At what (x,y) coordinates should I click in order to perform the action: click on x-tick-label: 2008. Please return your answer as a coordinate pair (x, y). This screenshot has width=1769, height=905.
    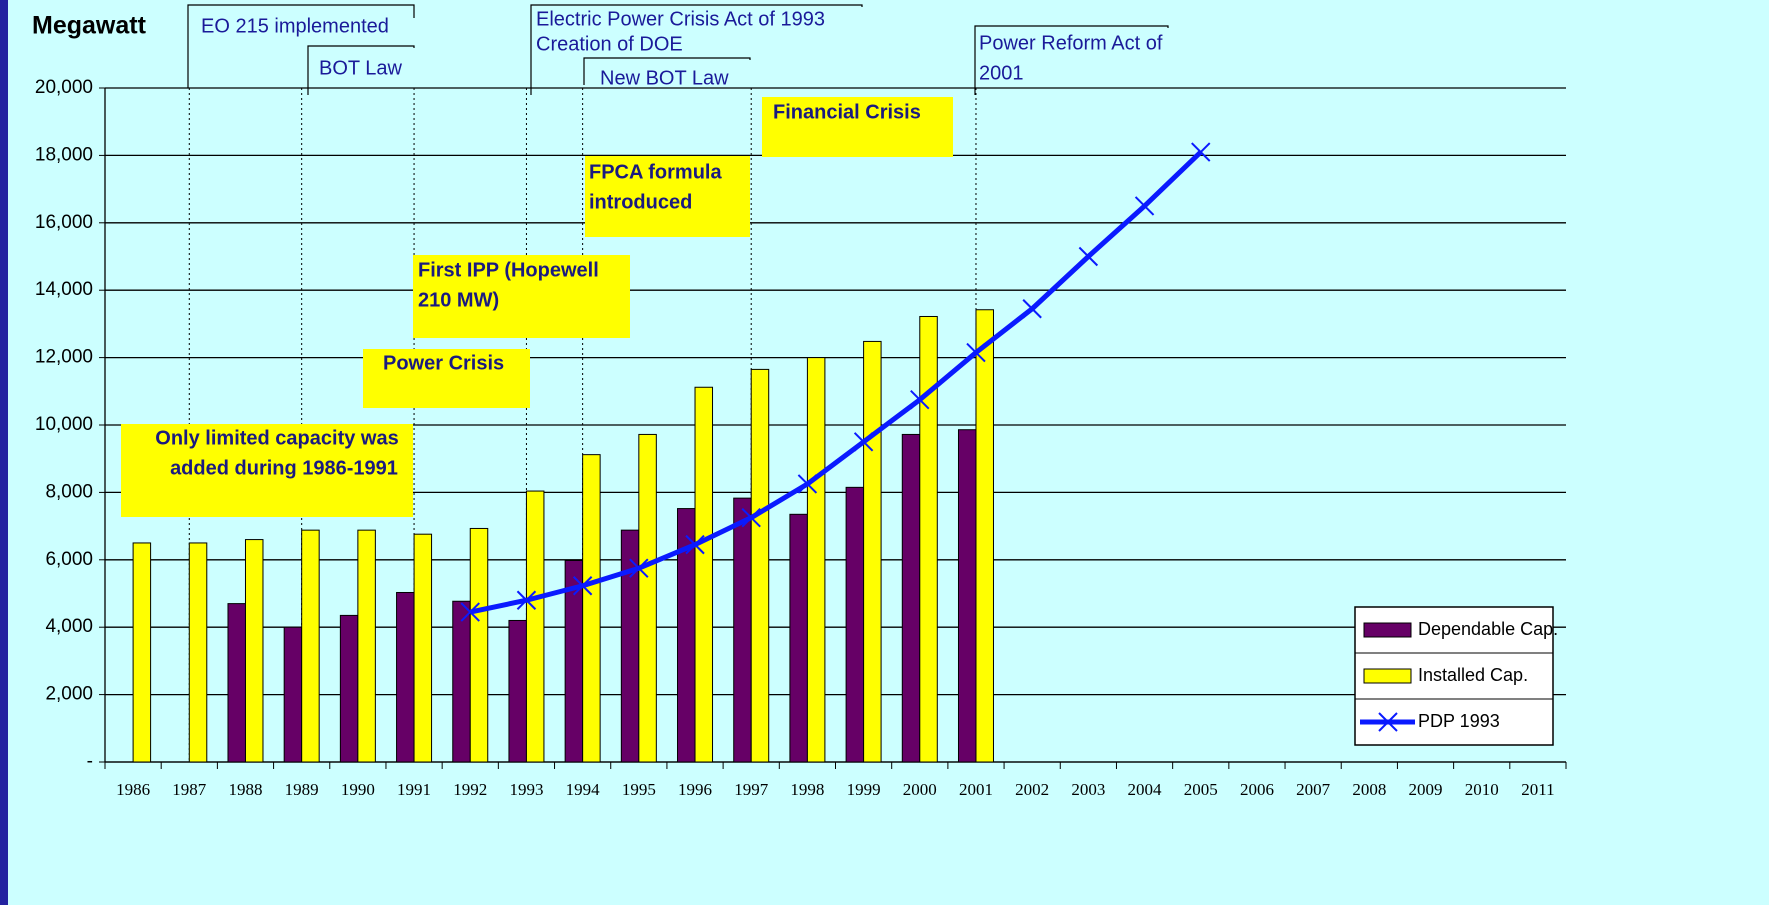
    Looking at the image, I should click on (1369, 789).